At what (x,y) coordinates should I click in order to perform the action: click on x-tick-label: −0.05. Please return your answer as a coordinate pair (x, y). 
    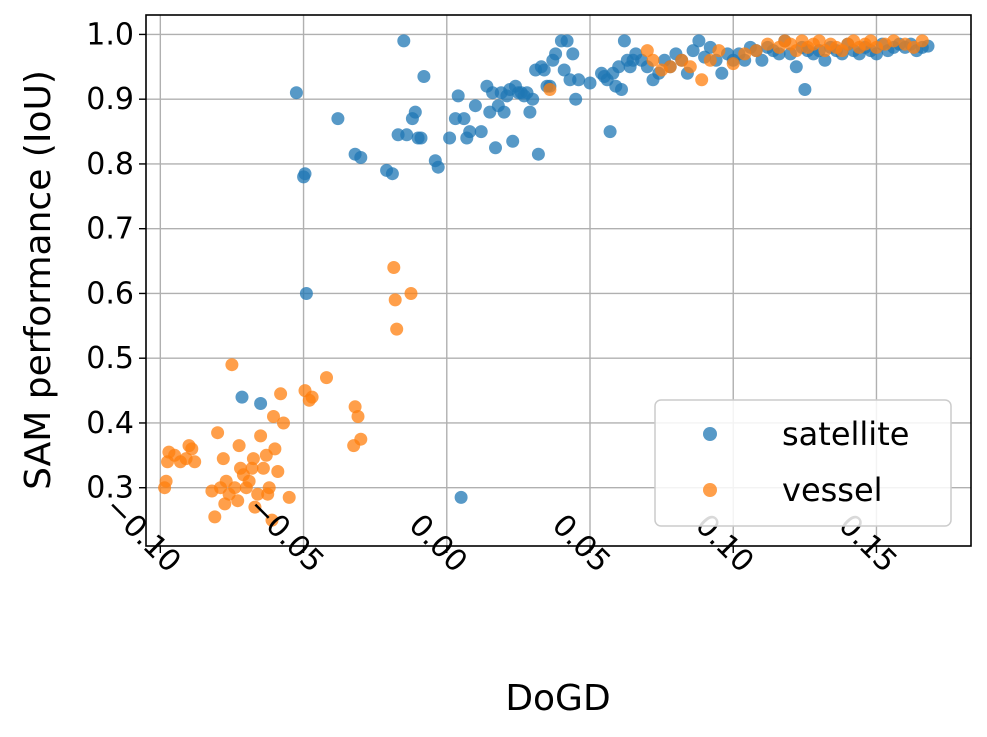
    Looking at the image, I should click on (286, 535).